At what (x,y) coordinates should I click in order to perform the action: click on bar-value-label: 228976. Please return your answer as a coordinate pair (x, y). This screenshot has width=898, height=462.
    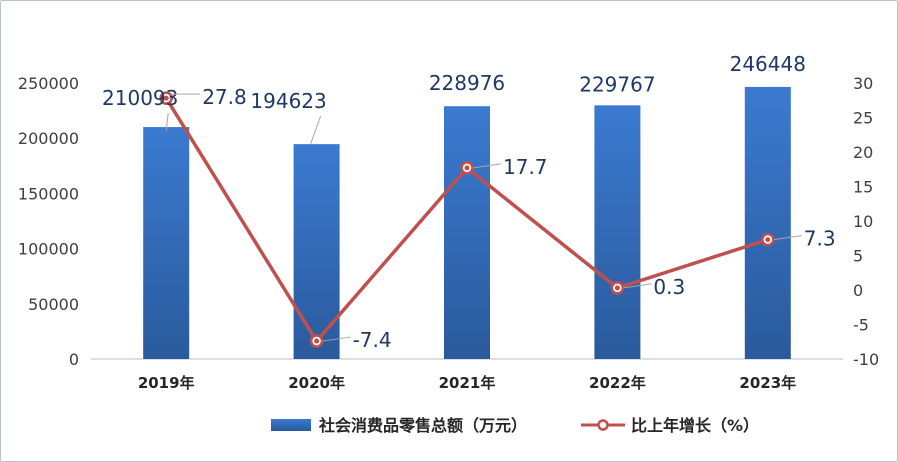
    Looking at the image, I should click on (467, 83).